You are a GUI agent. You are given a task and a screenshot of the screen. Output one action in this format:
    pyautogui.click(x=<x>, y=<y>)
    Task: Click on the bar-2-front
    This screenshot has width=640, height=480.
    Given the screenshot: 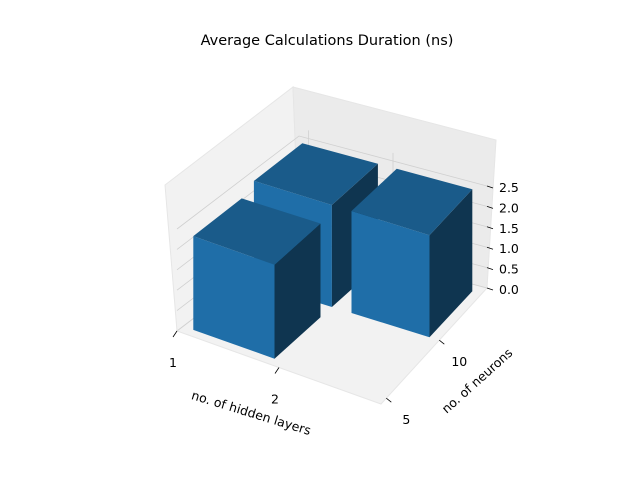 What is the action you would take?
    pyautogui.click(x=234, y=297)
    